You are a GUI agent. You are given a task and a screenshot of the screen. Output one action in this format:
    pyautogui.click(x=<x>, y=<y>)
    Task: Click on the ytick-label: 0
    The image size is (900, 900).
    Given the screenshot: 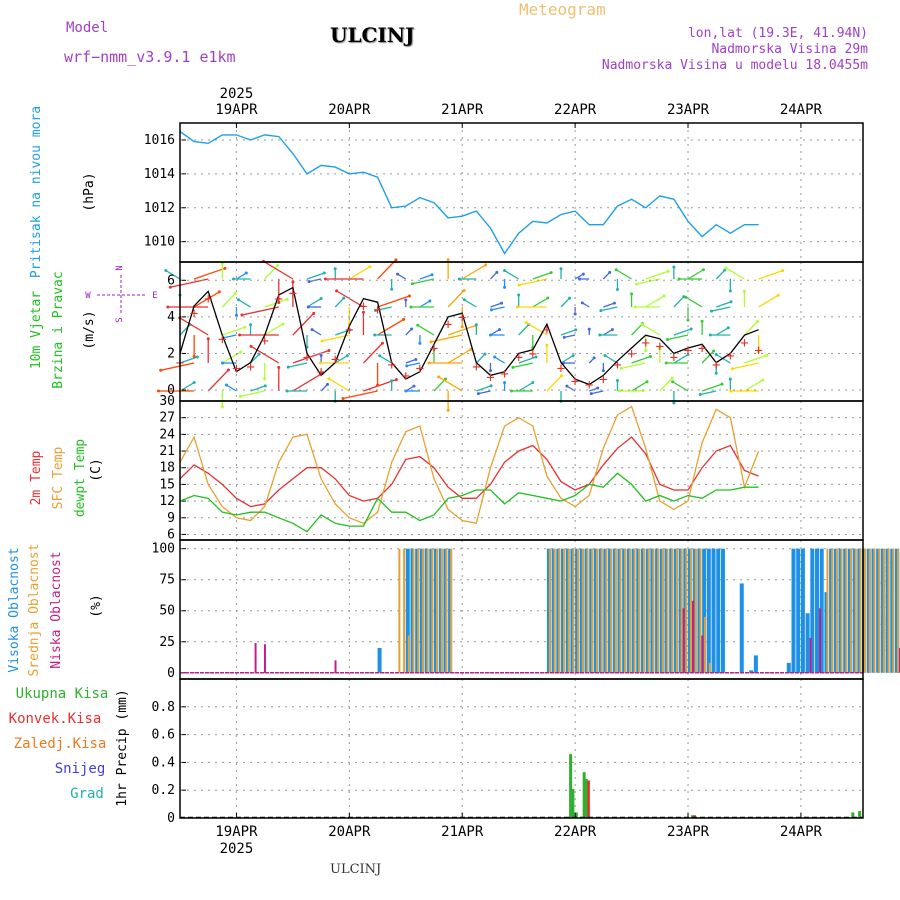 What is the action you would take?
    pyautogui.click(x=171, y=818)
    